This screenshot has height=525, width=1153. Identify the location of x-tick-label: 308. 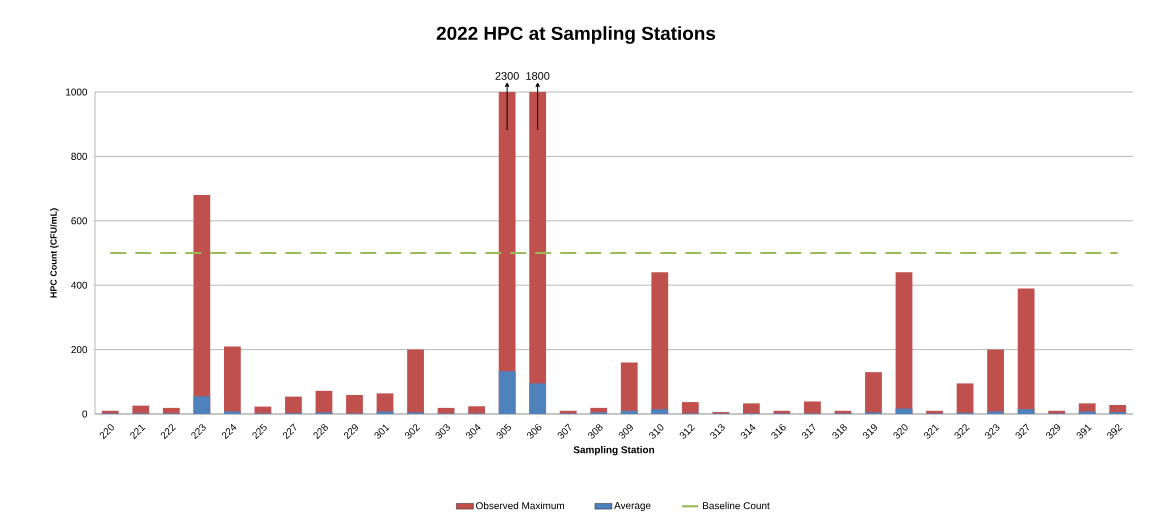
(595, 431).